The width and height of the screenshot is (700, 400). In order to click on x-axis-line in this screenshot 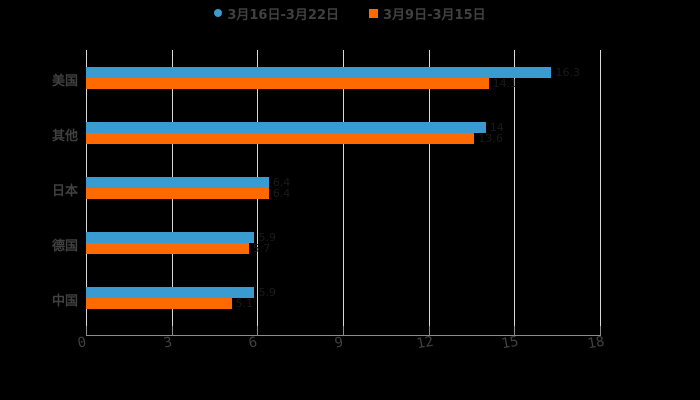, I will do `click(343, 335)`.